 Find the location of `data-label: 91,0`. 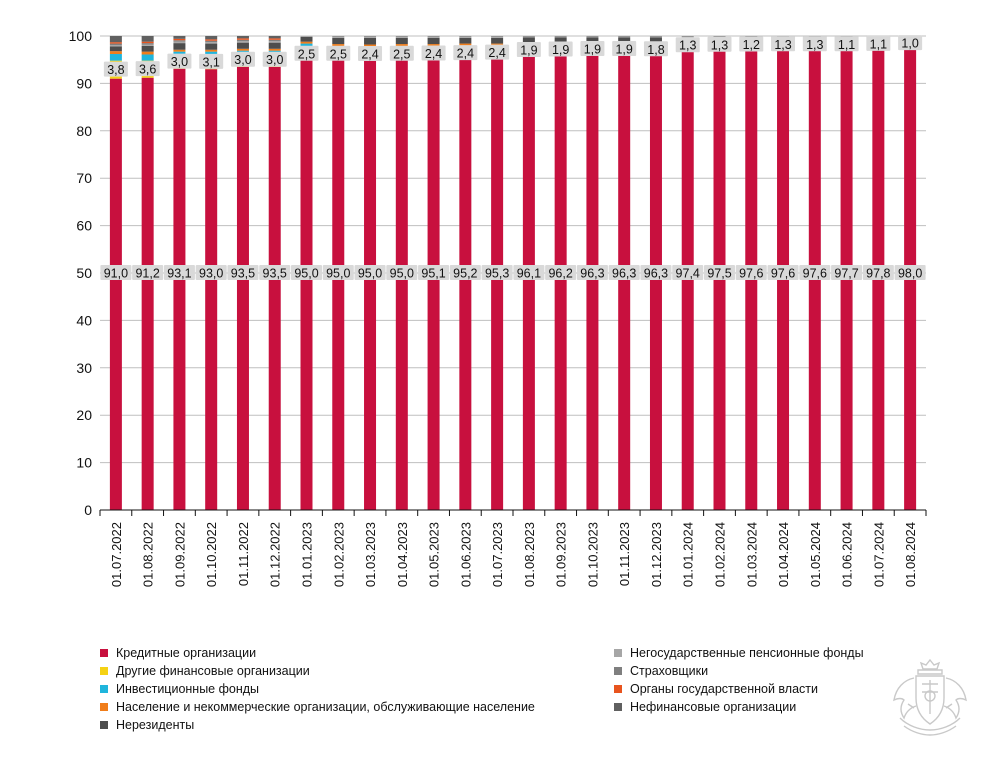

data-label: 91,0 is located at coordinates (116, 274).